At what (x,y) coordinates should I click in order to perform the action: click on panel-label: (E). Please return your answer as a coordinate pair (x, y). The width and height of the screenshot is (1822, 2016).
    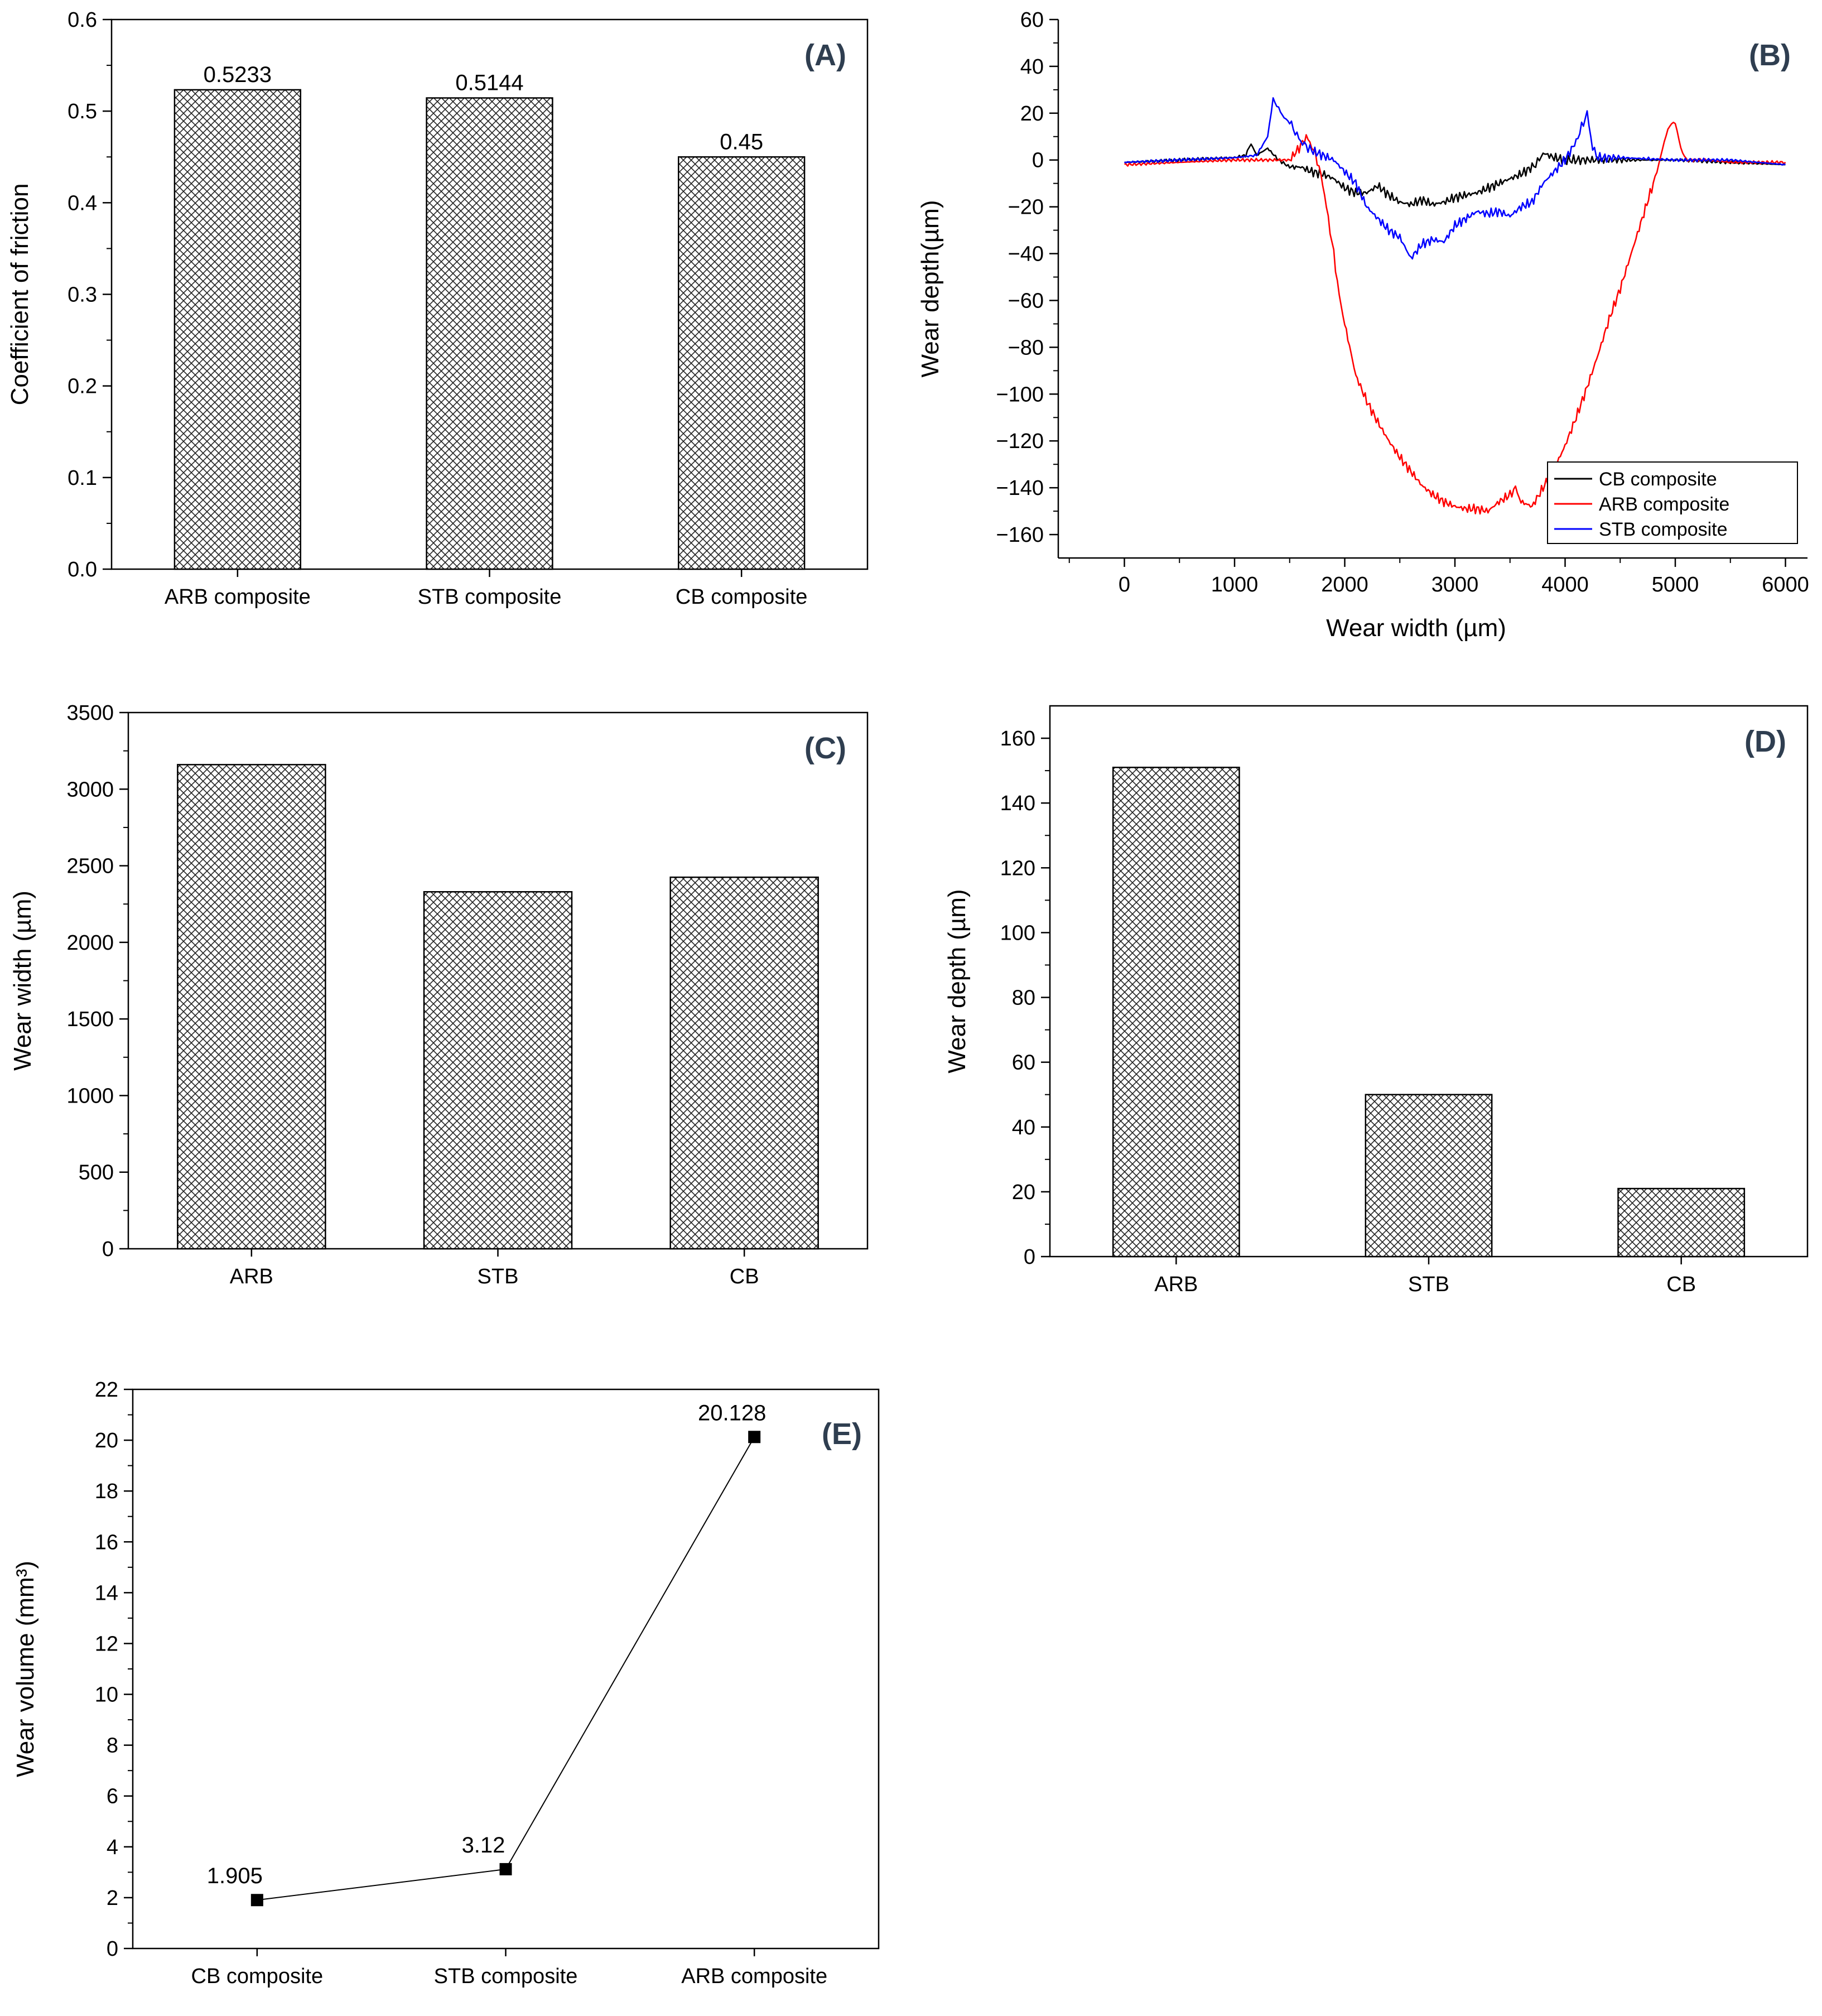
    Looking at the image, I should click on (842, 1434).